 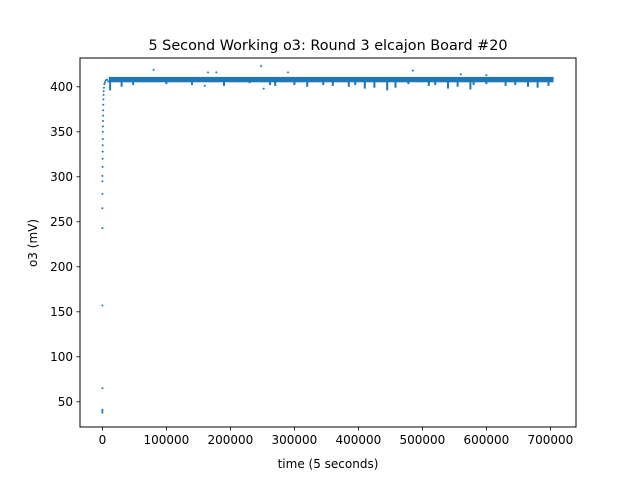 What do you see at coordinates (294, 440) in the screenshot?
I see `x-tick-label: 300000` at bounding box center [294, 440].